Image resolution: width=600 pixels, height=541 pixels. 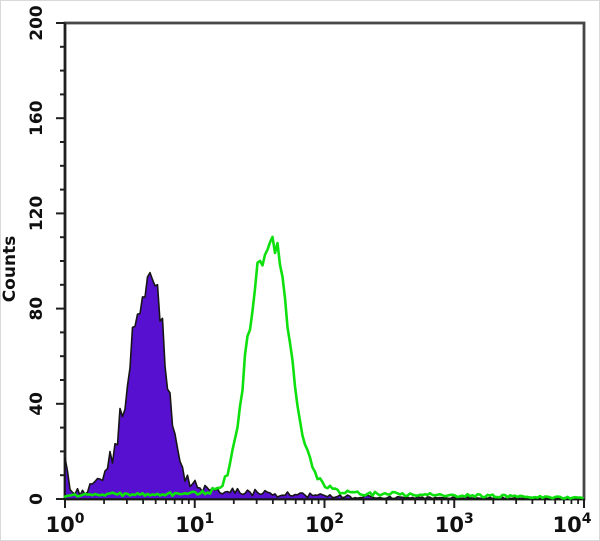 What do you see at coordinates (324, 524) in the screenshot?
I see `x-tick-label: 102` at bounding box center [324, 524].